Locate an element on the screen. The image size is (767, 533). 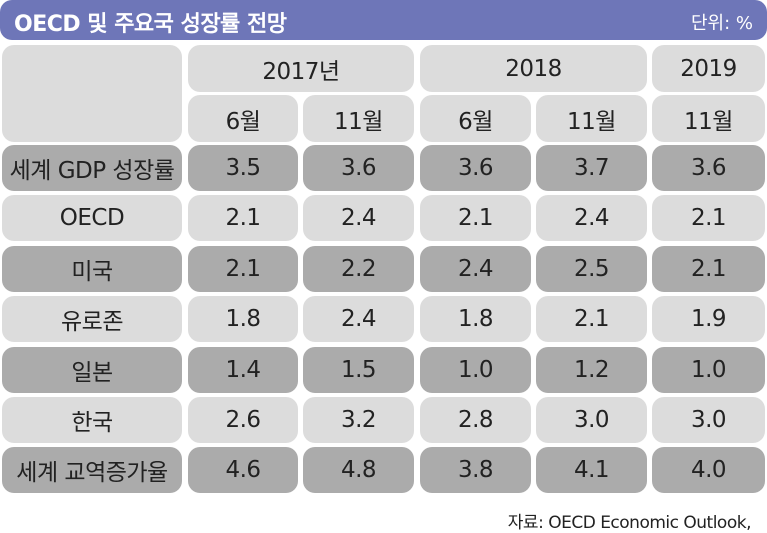
source: 자료: OECD Economic Outlook, is located at coordinates (629, 523).